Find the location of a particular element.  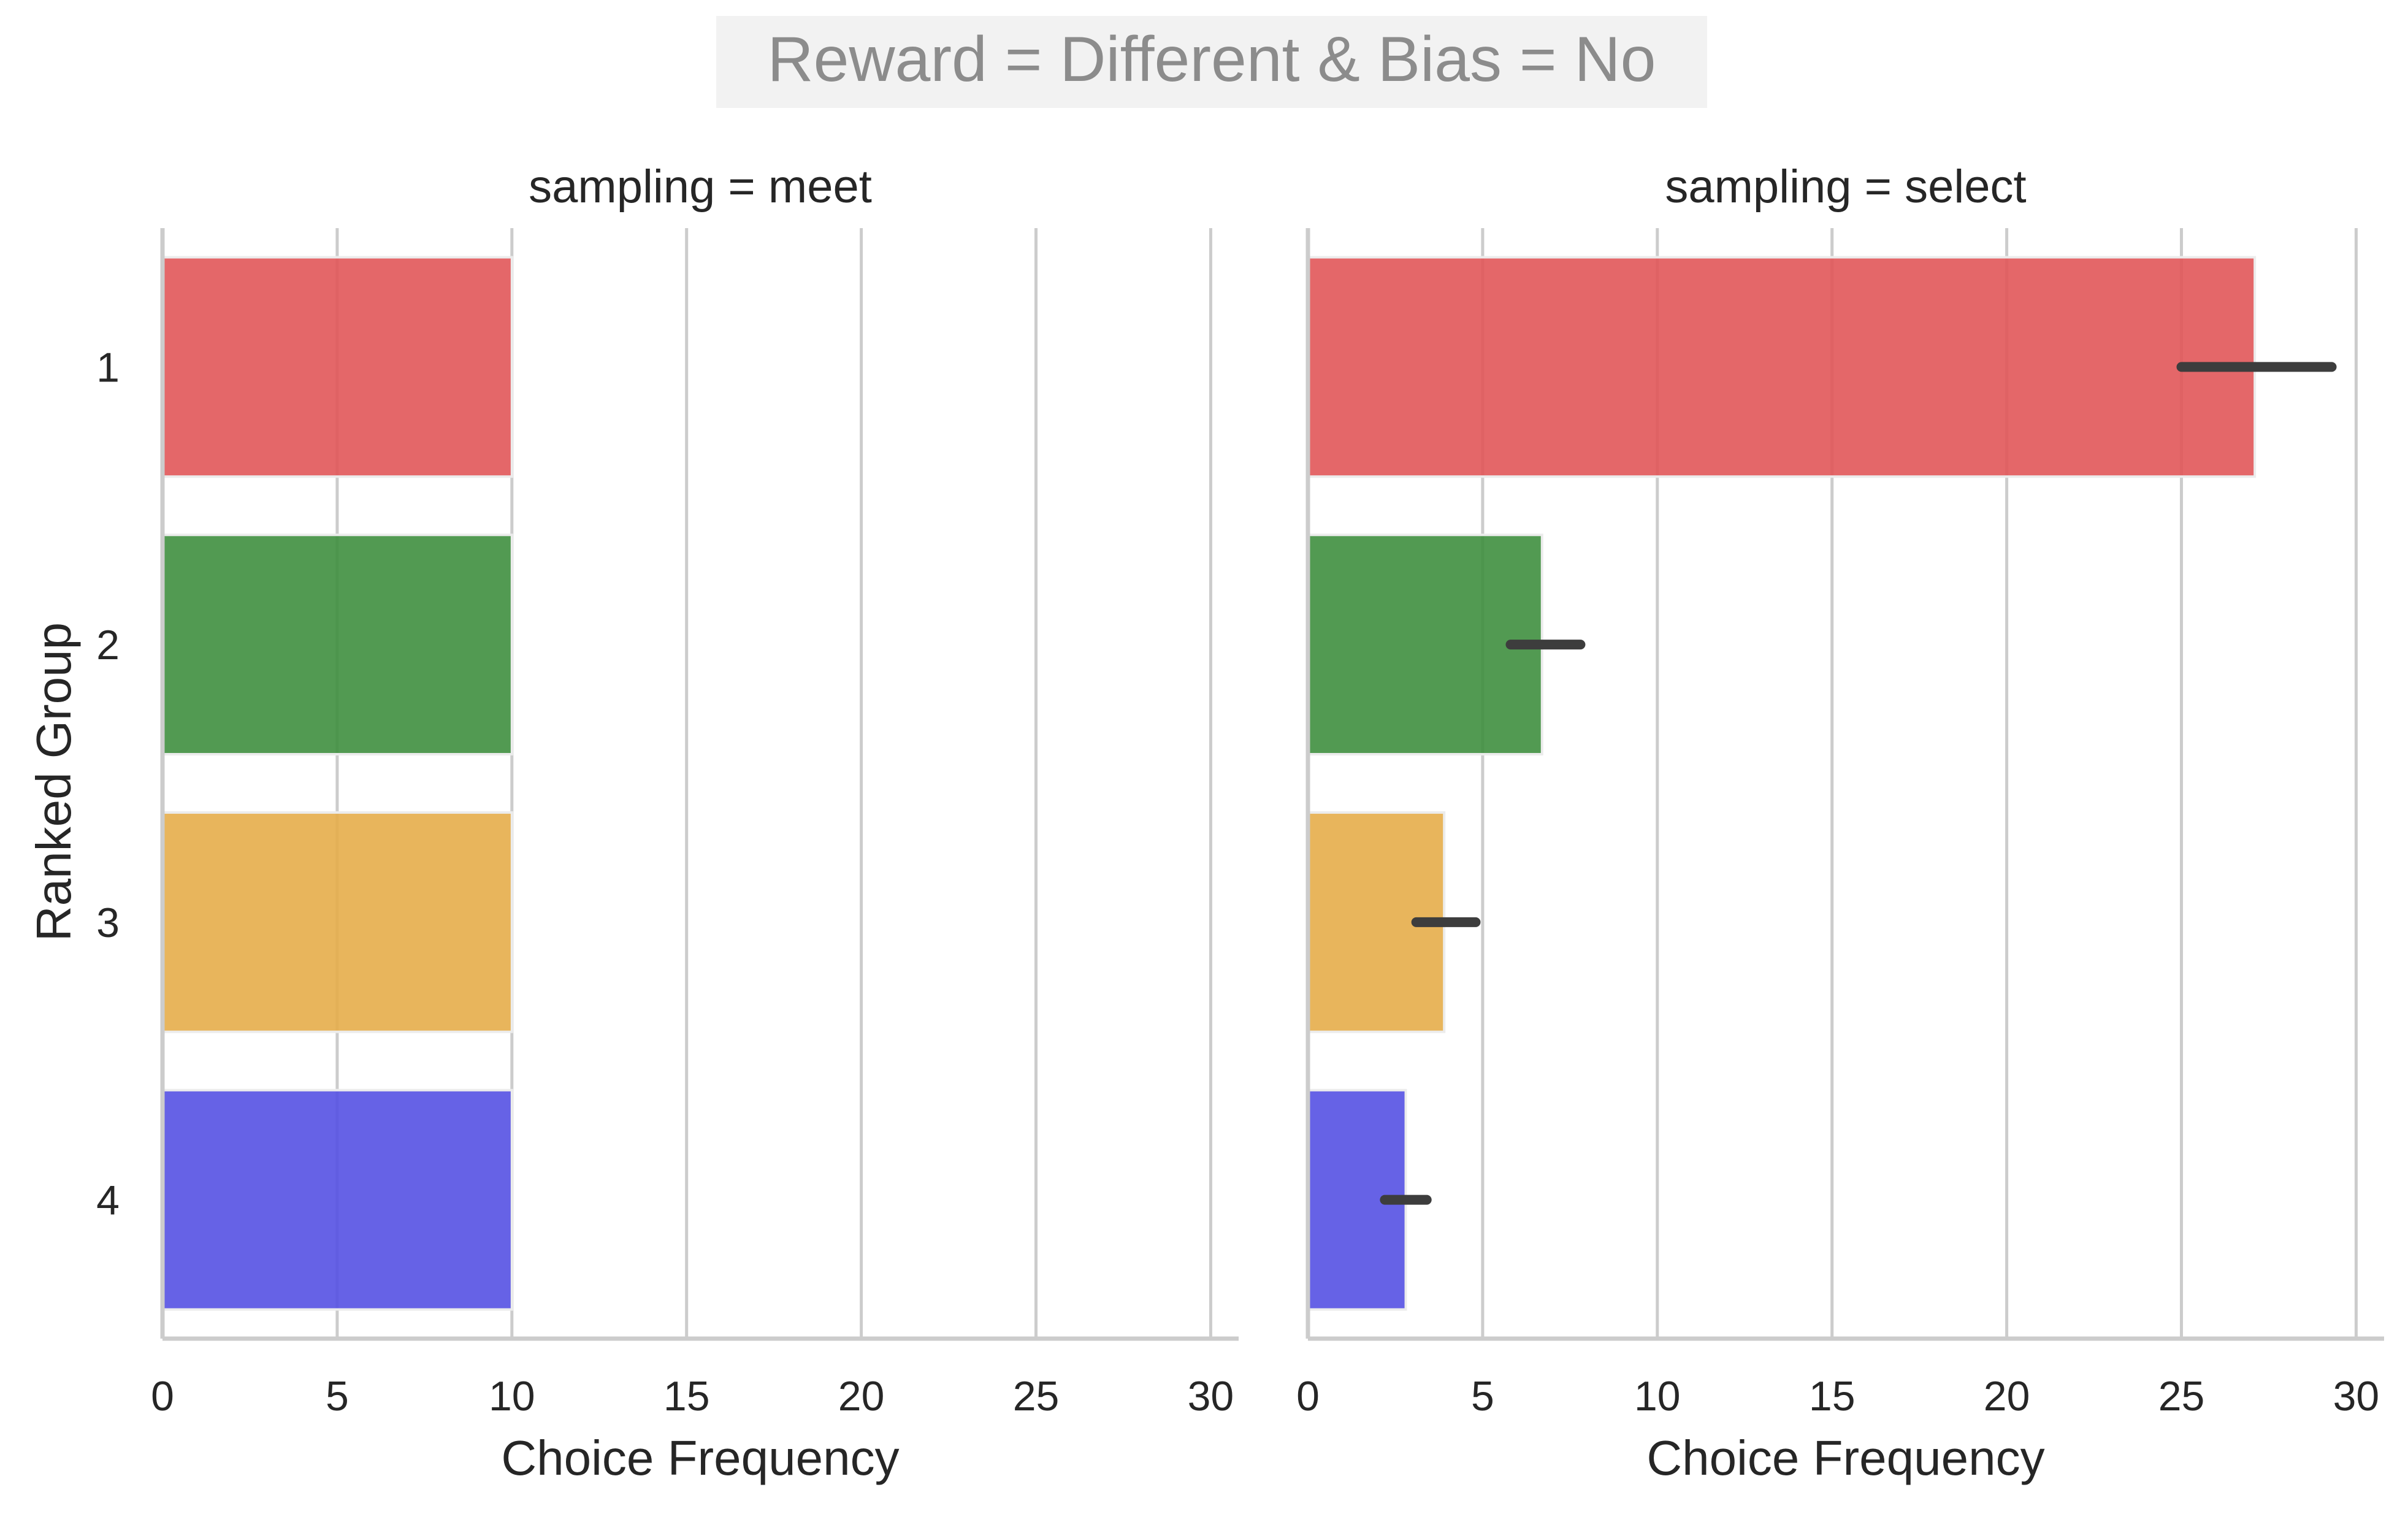

x-axis-label-select: Choice Frequency is located at coordinates (1845, 1458).